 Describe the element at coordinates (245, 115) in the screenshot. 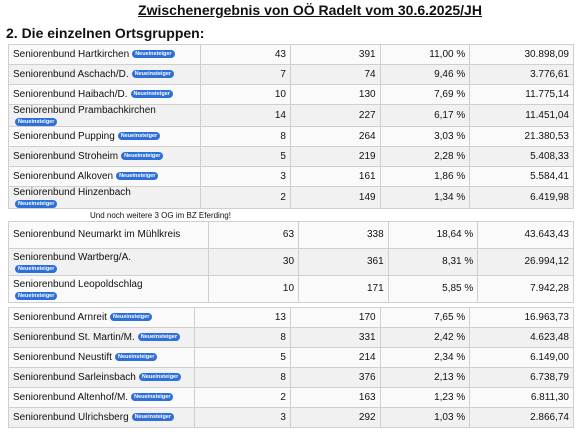

I see `participants-cell: 14` at that location.